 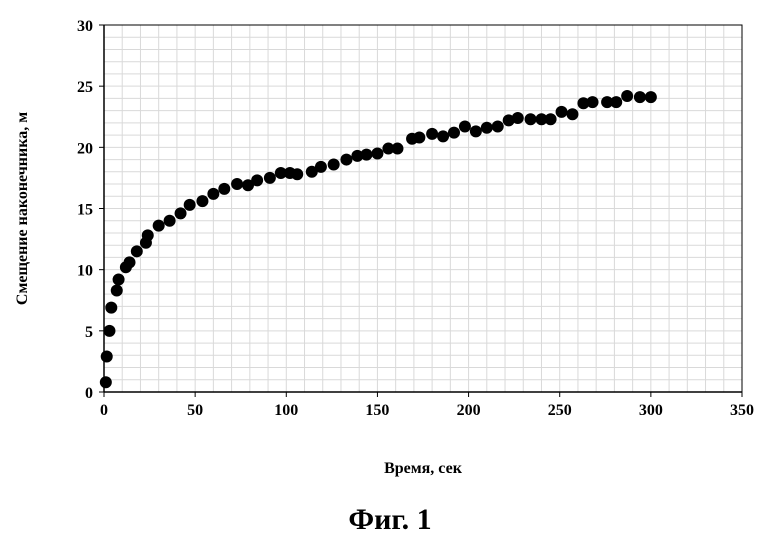 What do you see at coordinates (22, 208) in the screenshot?
I see `y-axis-title: Смещение наконечника, м` at bounding box center [22, 208].